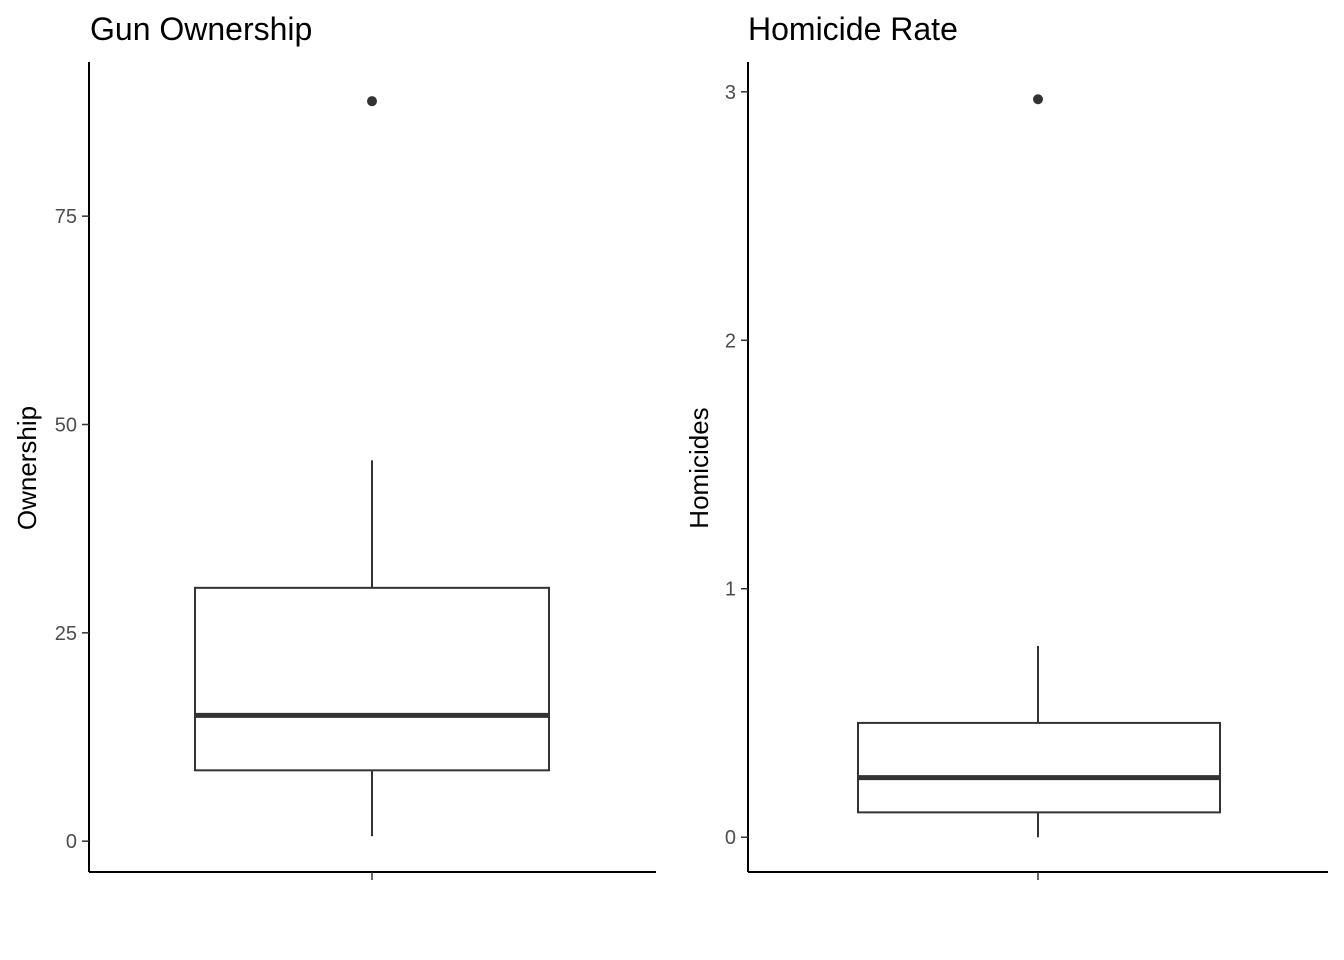 The width and height of the screenshot is (1344, 960). I want to click on y-tick-label: 1, so click(730, 590).